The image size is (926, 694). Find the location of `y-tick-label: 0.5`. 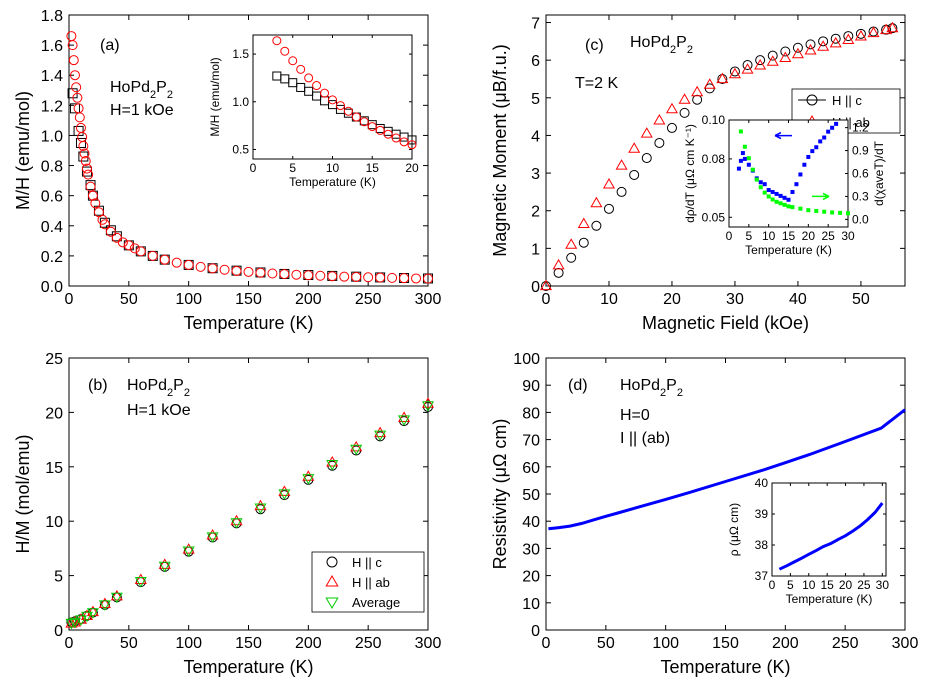

y-tick-label: 0.5 is located at coordinates (240, 149).